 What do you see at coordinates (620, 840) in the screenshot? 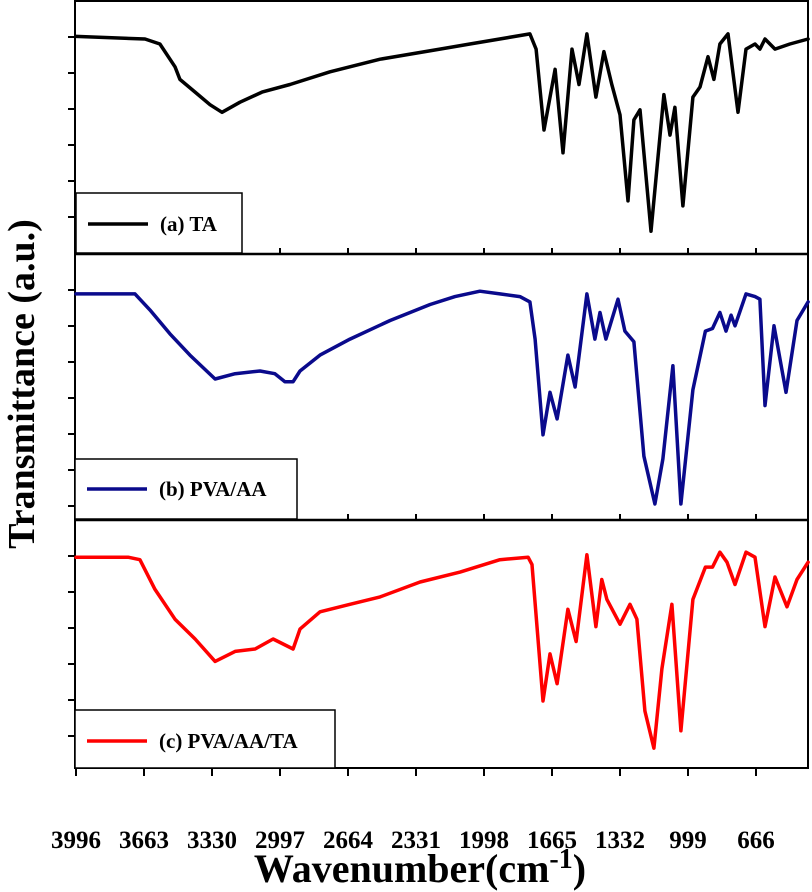
I see `x-tick-label: 1332` at bounding box center [620, 840].